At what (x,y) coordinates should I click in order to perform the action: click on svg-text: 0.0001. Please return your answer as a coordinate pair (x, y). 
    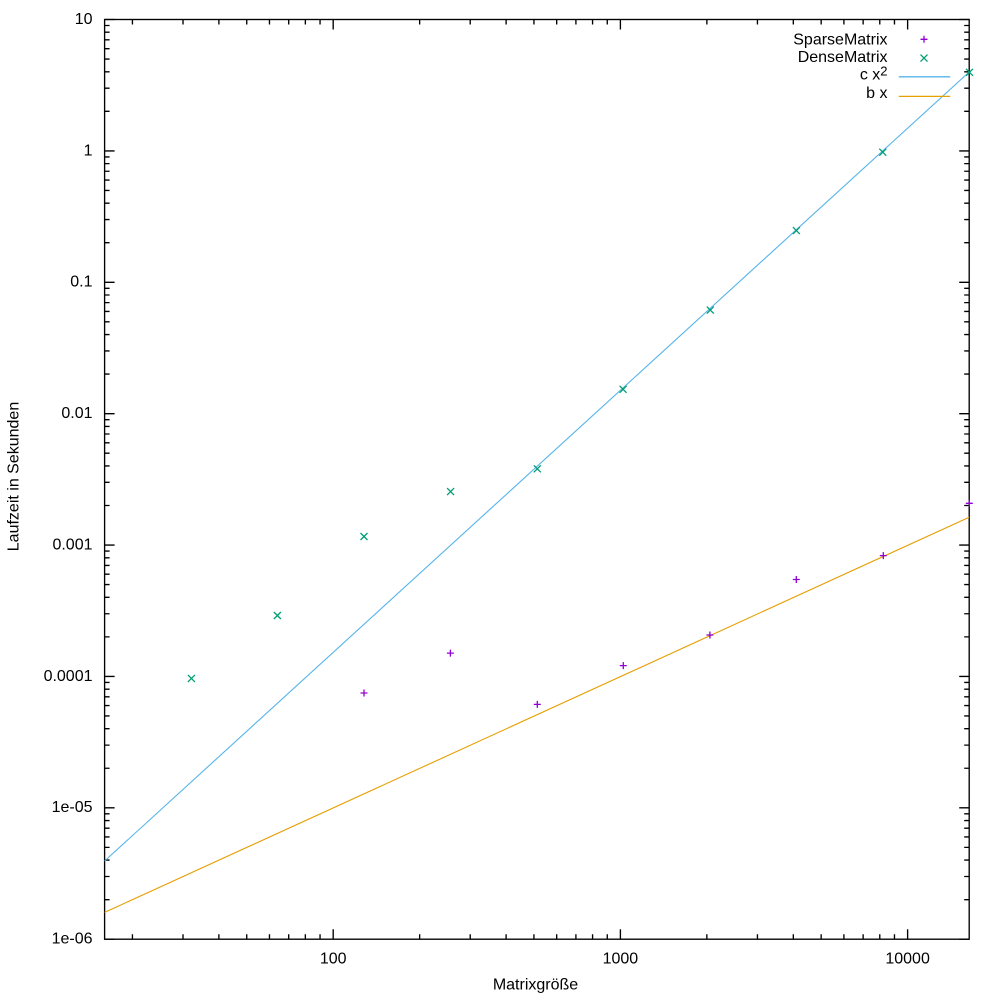
    Looking at the image, I should click on (68, 676).